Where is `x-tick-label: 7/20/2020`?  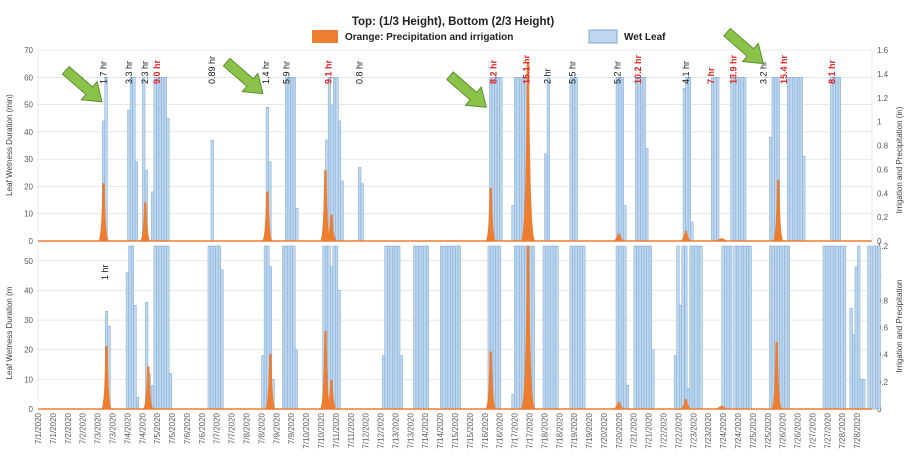
x-tick-label: 7/20/2020 is located at coordinates (619, 430).